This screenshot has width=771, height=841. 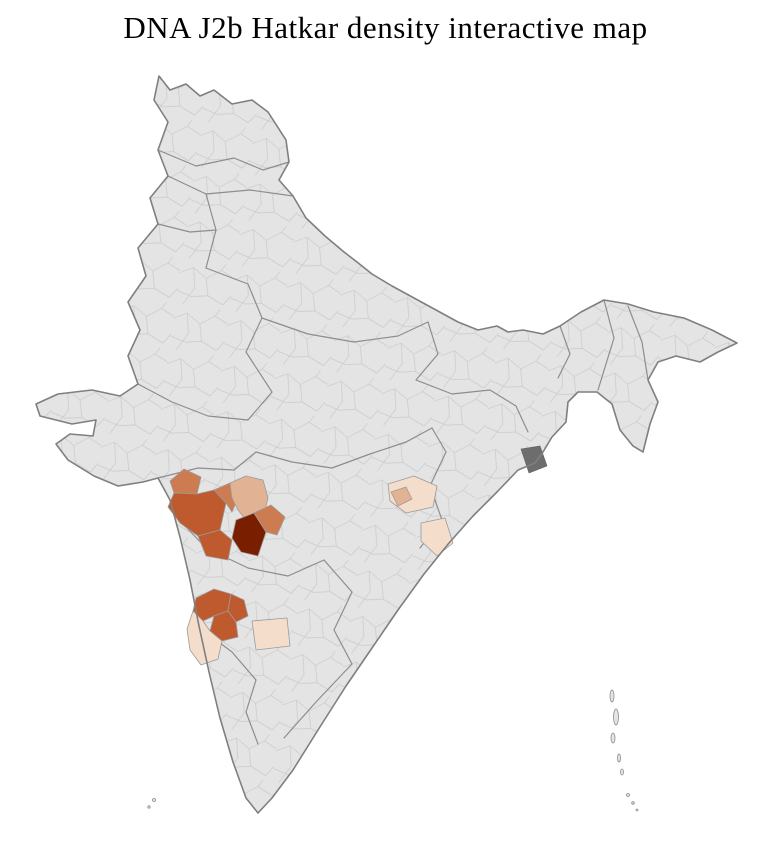 What do you see at coordinates (385, 27) in the screenshot?
I see `page-title: DNA J2b Hatkar density interactive map` at bounding box center [385, 27].